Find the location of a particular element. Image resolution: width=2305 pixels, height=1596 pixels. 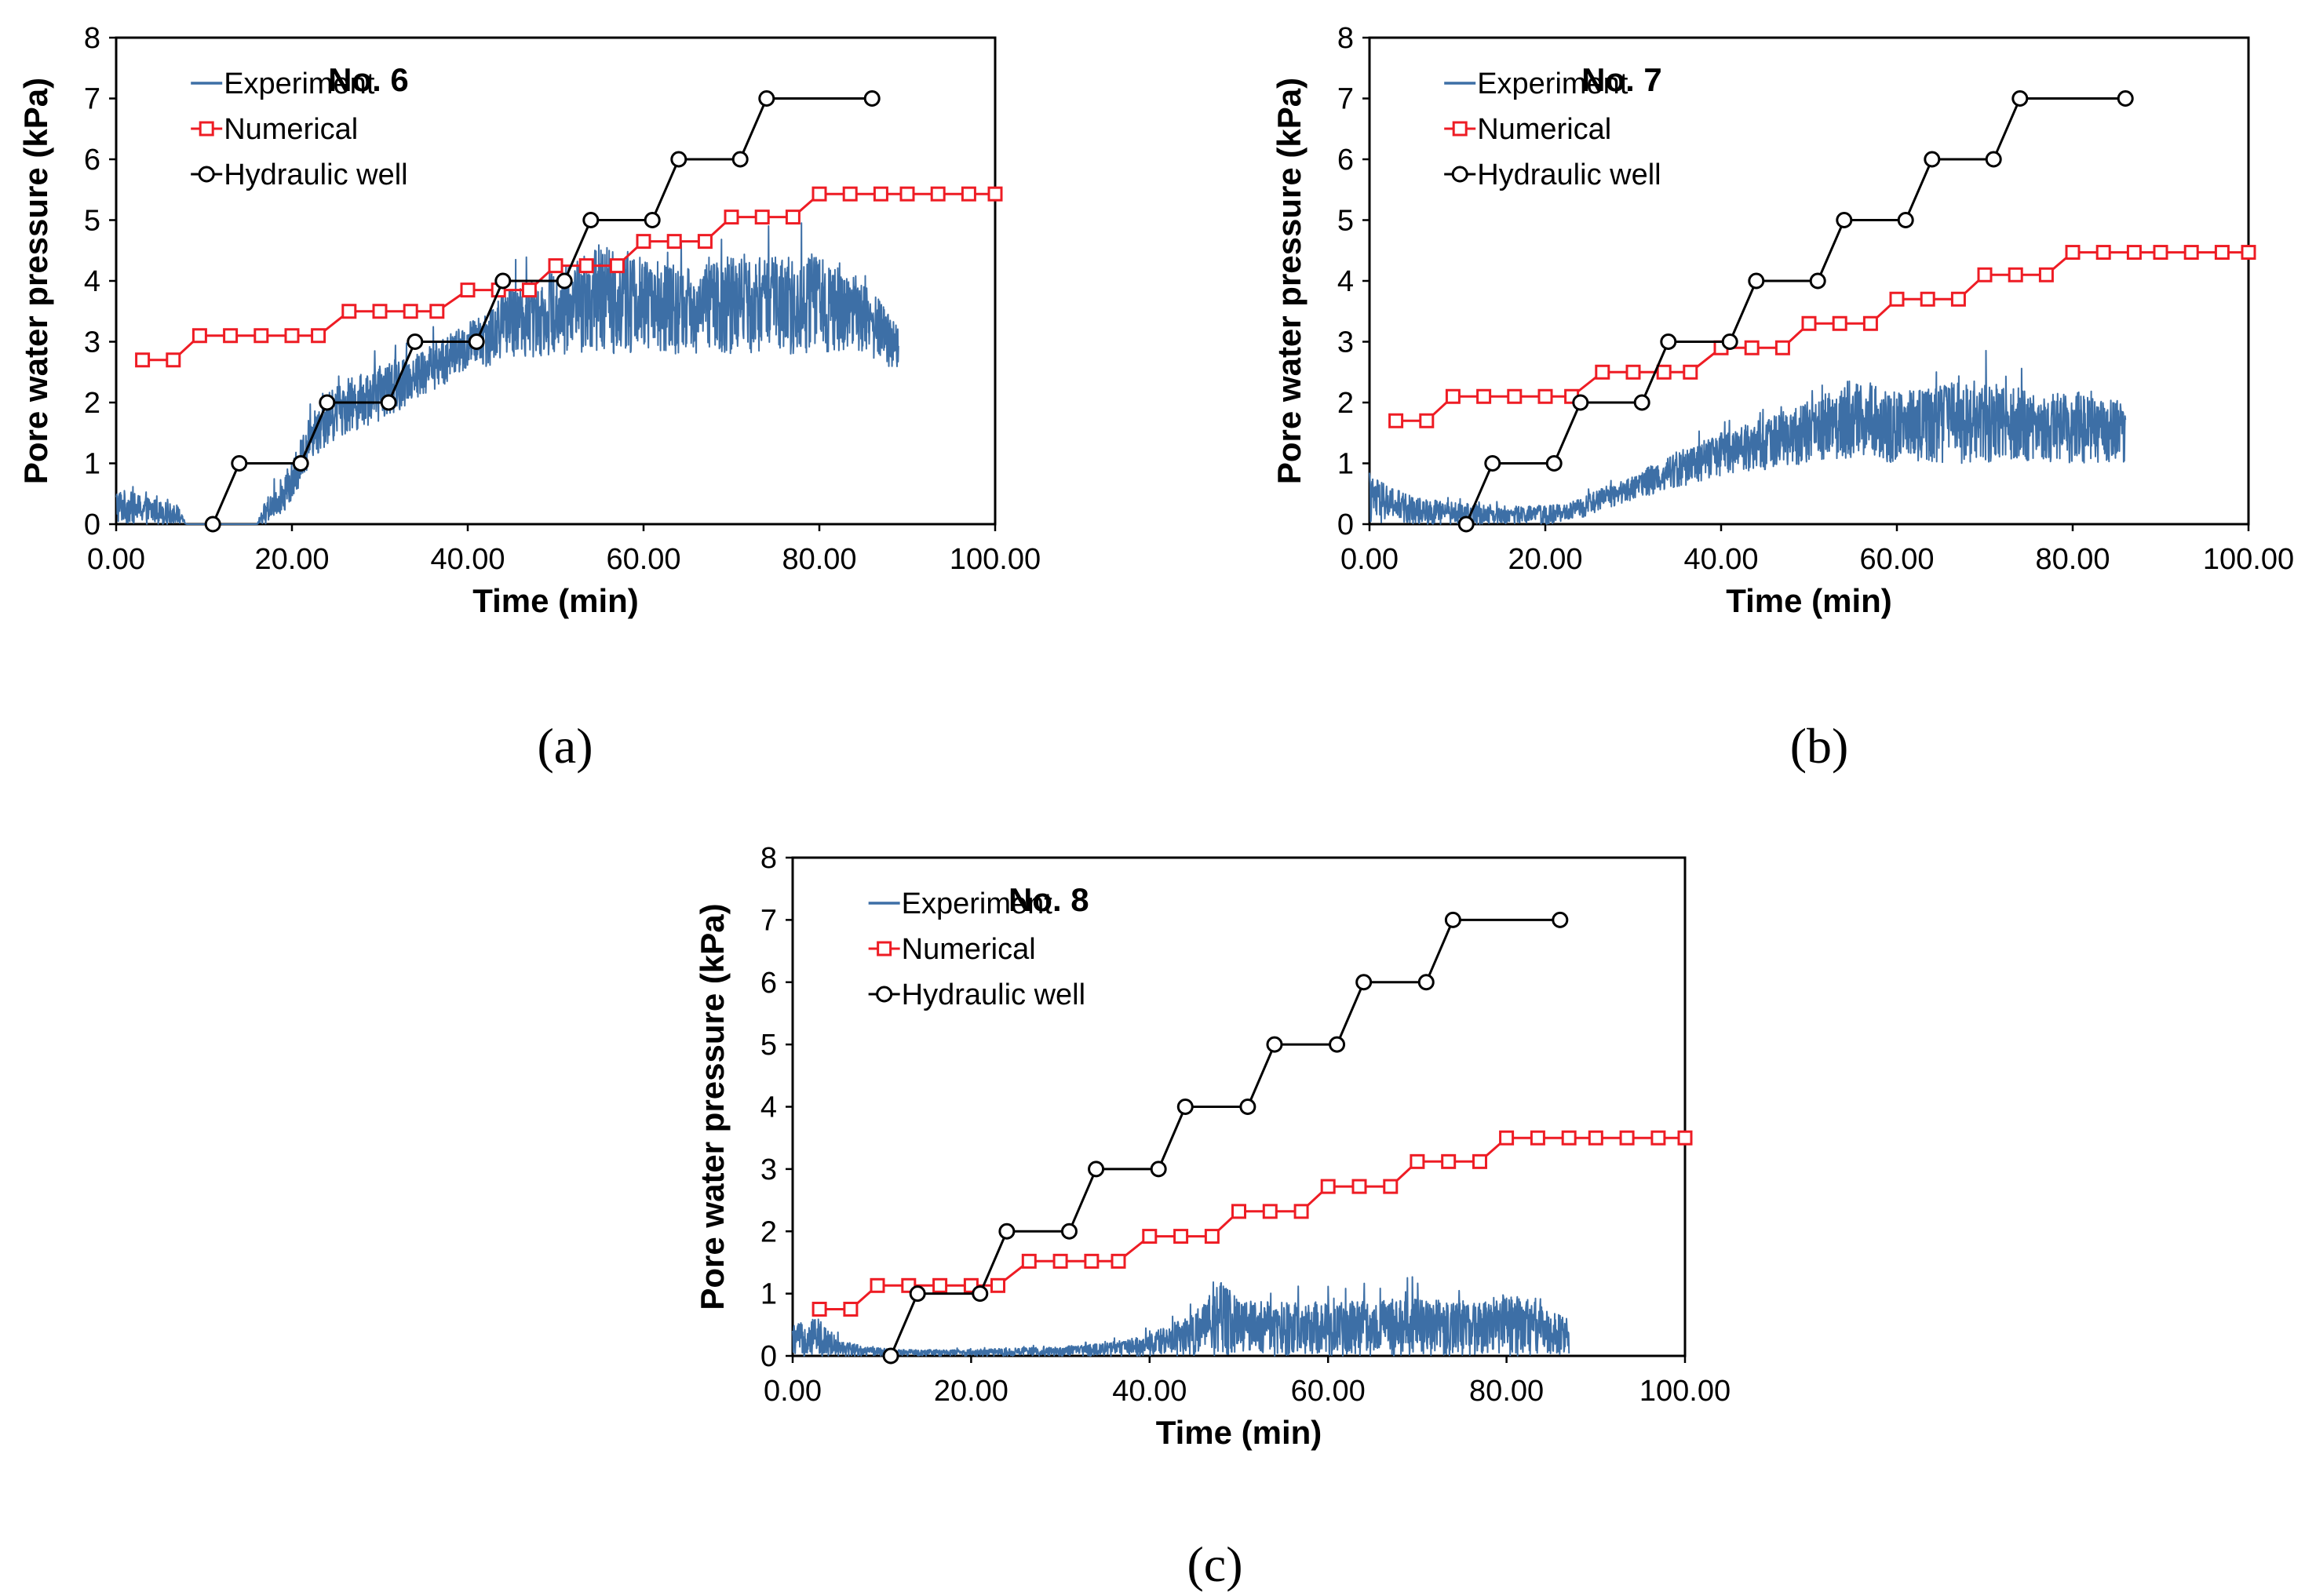

y-tick-label: 6 is located at coordinates (92, 160).